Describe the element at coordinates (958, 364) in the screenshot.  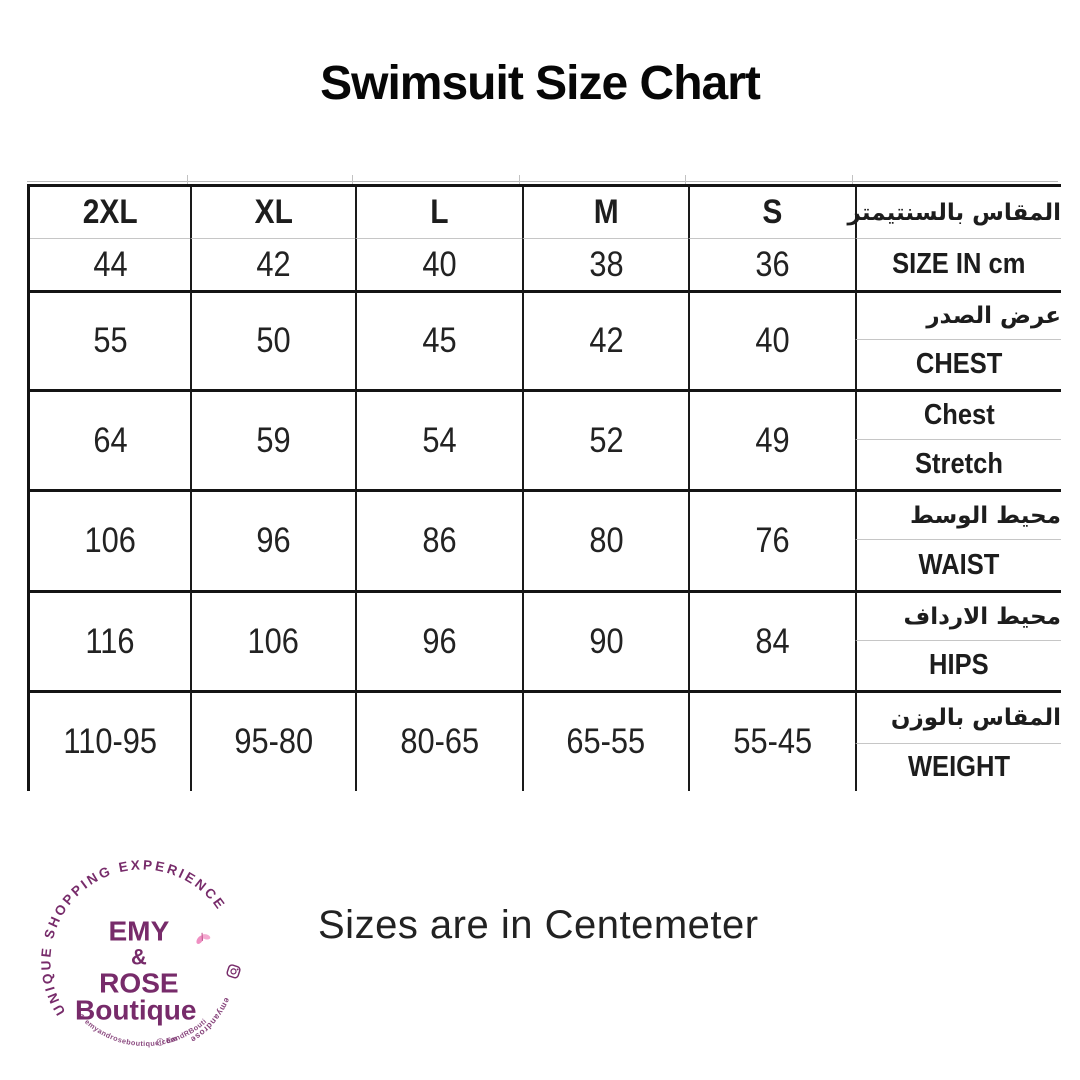
I see `row-label-english: CHEST` at that location.